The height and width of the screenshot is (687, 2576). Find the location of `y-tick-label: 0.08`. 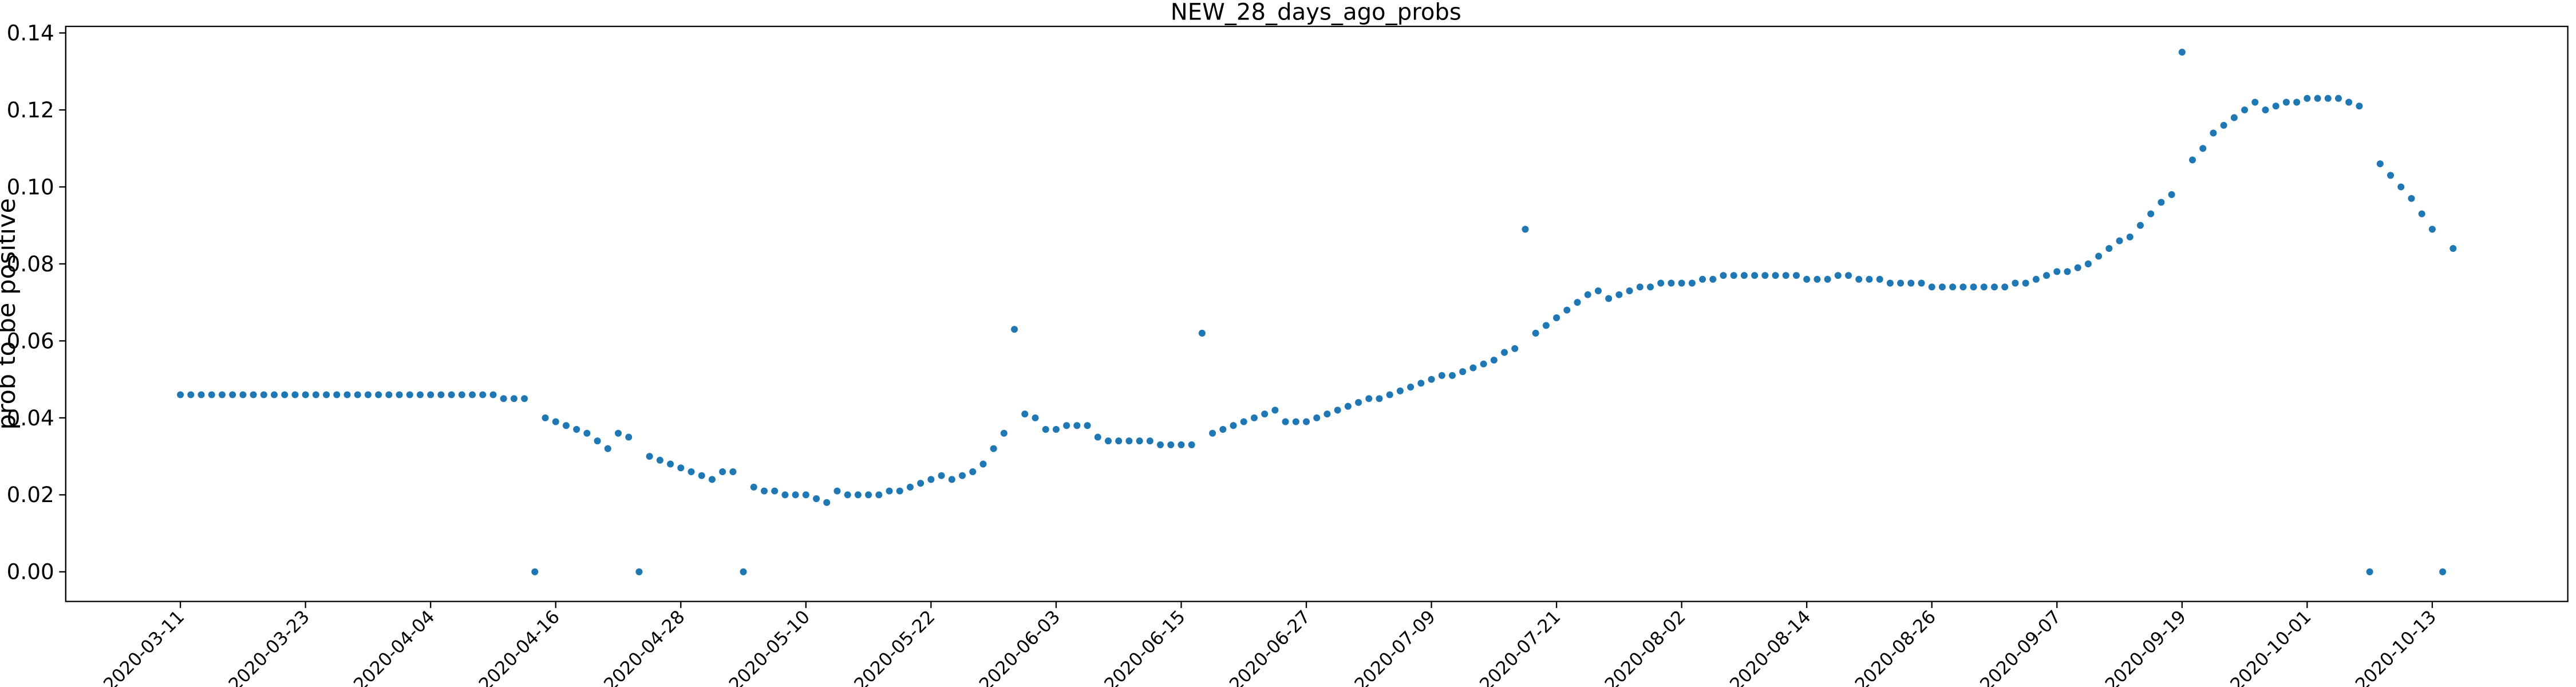

y-tick-label: 0.08 is located at coordinates (30, 264).